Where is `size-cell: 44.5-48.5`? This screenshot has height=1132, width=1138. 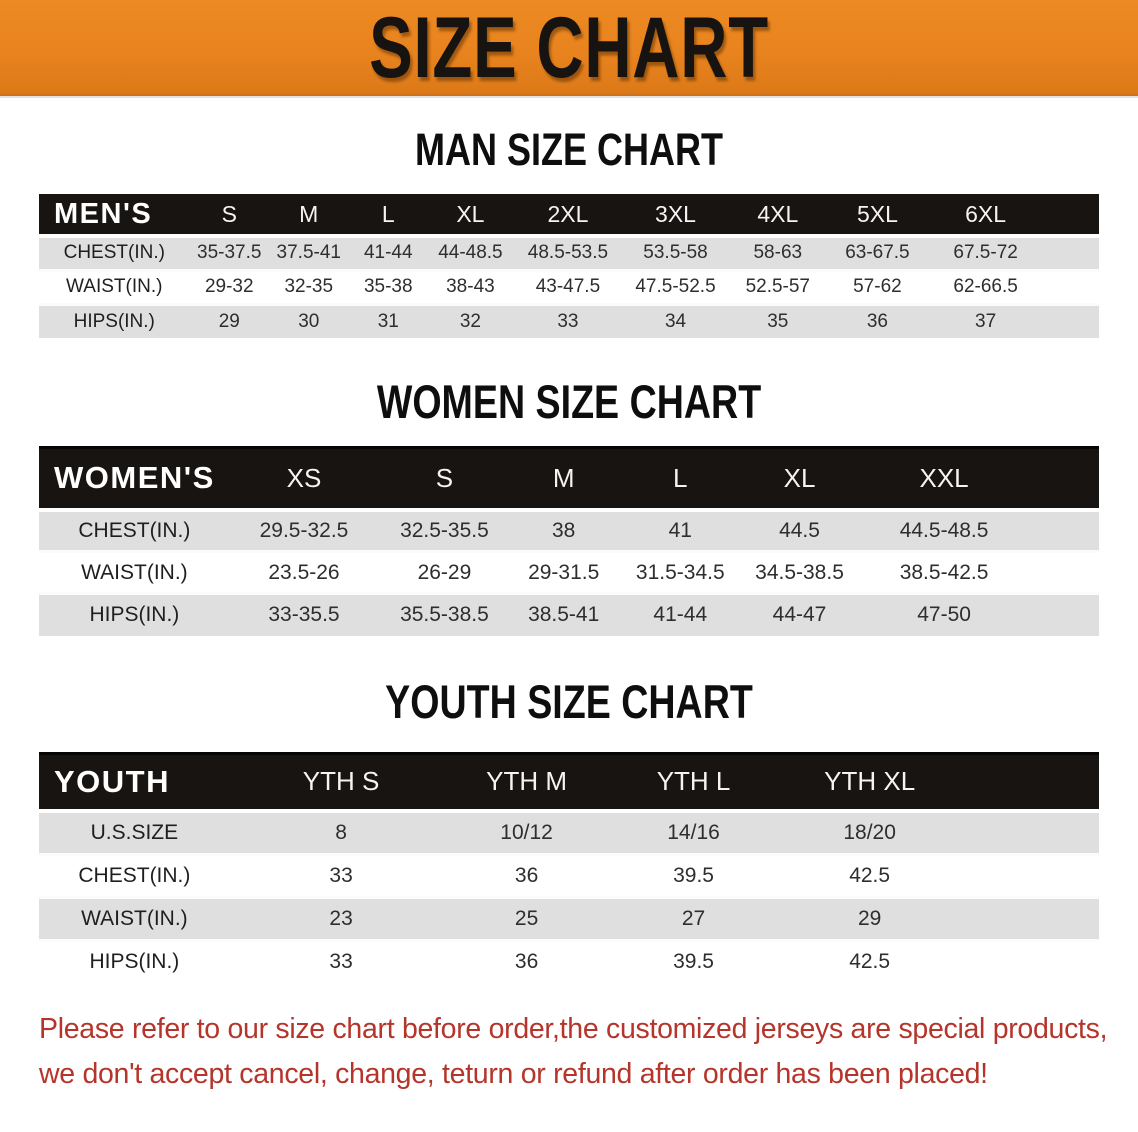 size-cell: 44.5-48.5 is located at coordinates (977, 531).